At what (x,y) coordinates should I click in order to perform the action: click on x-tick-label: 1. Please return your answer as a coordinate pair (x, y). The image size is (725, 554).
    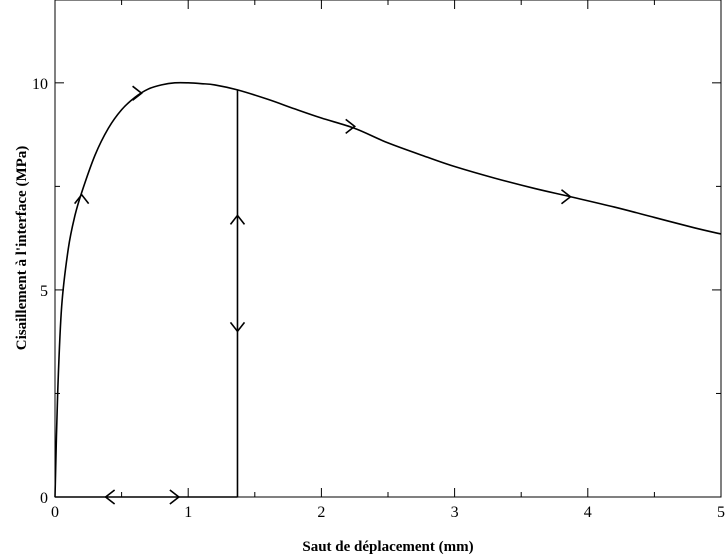
    Looking at the image, I should click on (188, 512).